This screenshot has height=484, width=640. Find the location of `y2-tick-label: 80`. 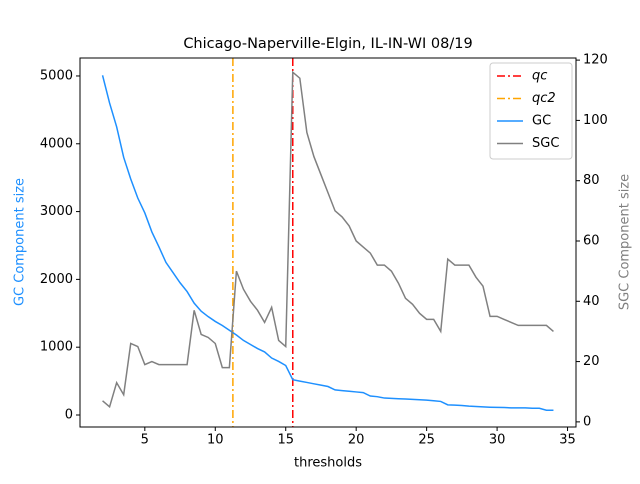

y2-tick-label: 80 is located at coordinates (591, 180).